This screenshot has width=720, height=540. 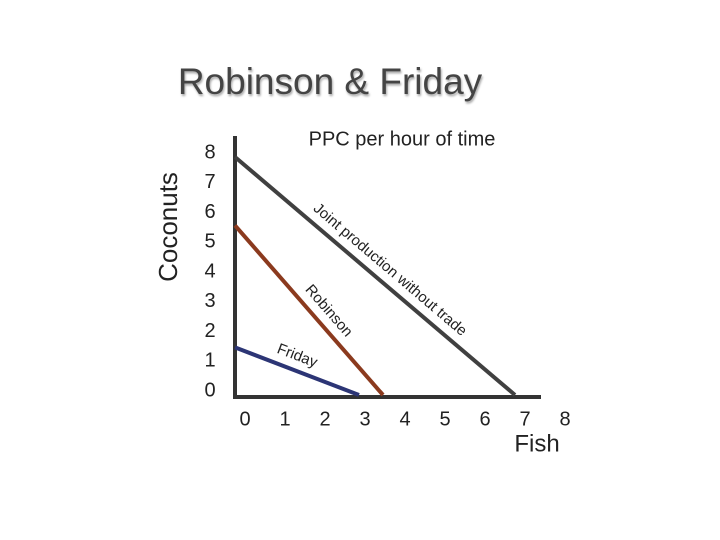 I want to click on x-axis-label: Fish, so click(x=536, y=443).